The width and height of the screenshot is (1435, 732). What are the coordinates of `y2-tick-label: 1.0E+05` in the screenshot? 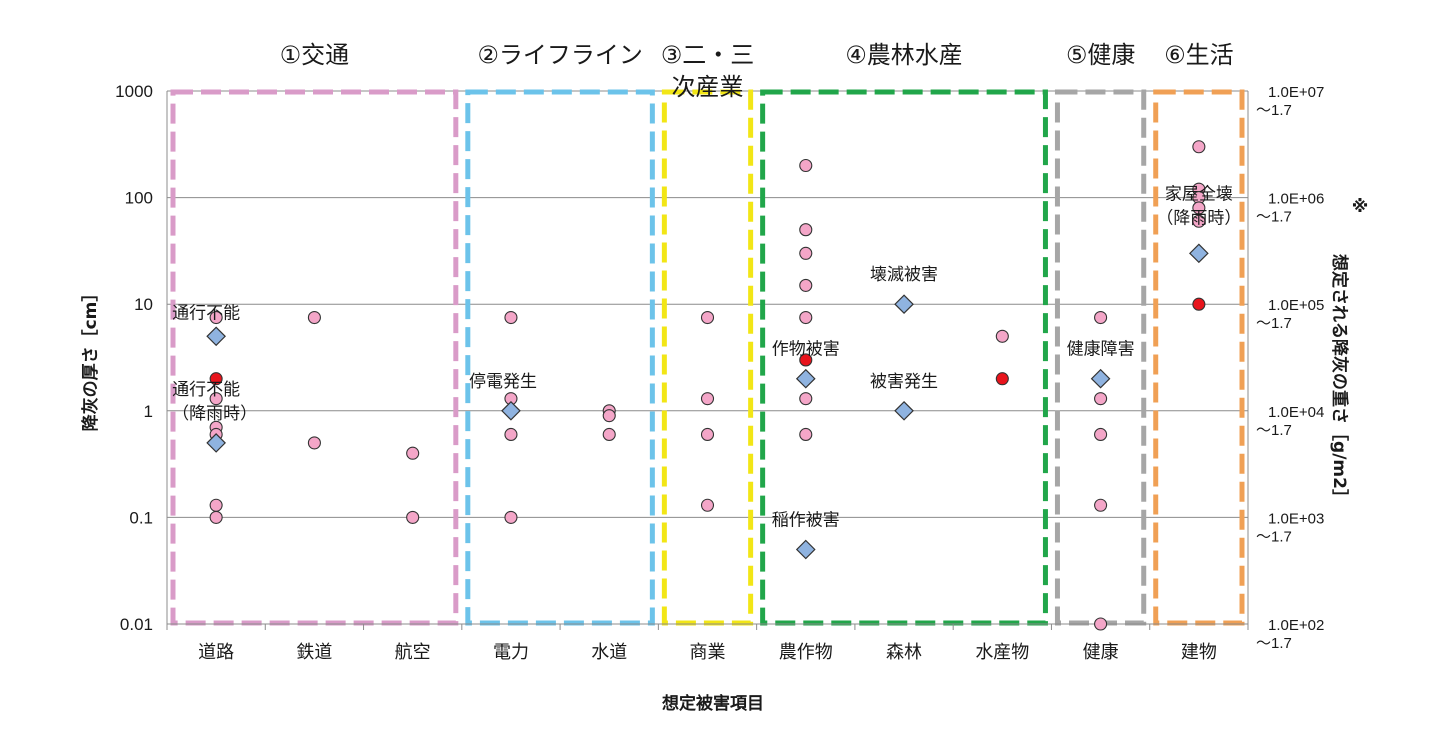 It's located at (1296, 305).